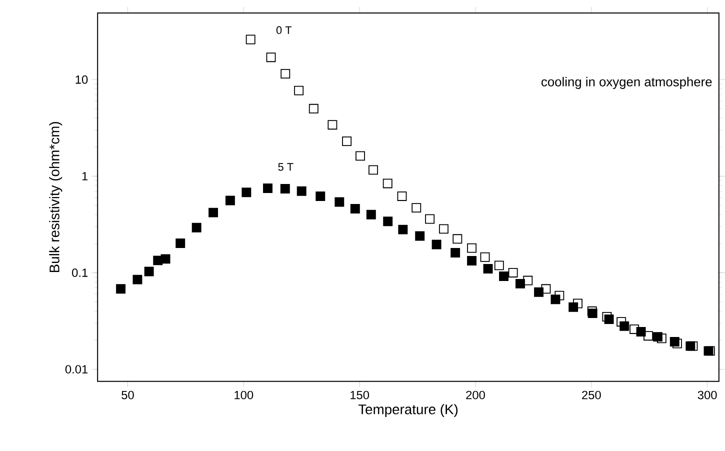  I want to click on x-tick-label: 150, so click(360, 395).